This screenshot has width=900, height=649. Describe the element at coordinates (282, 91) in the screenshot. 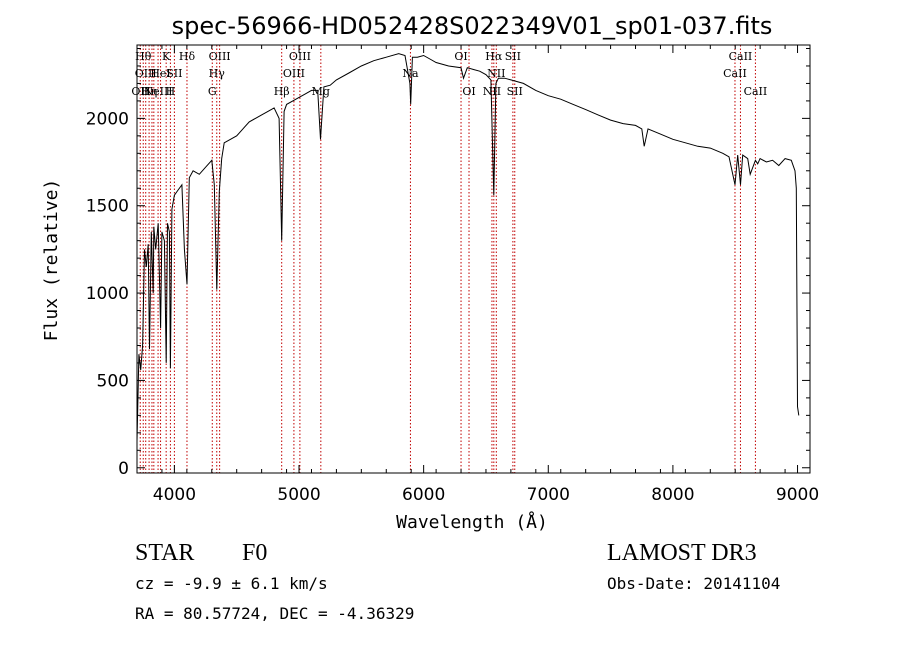

I see `line-marker-label: Hβ` at that location.